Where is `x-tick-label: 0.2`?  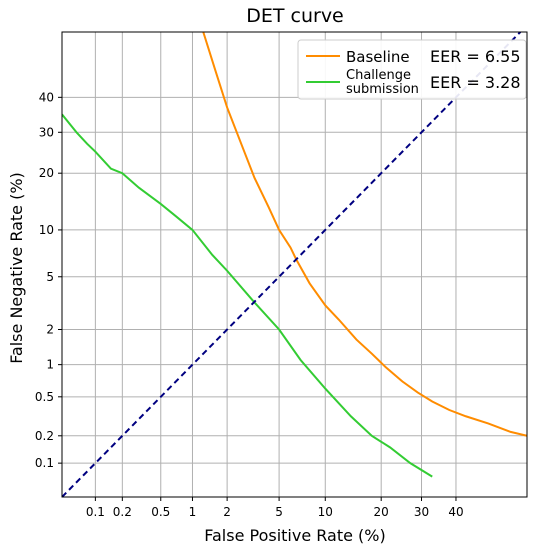
x-tick-label: 0.2 is located at coordinates (122, 512).